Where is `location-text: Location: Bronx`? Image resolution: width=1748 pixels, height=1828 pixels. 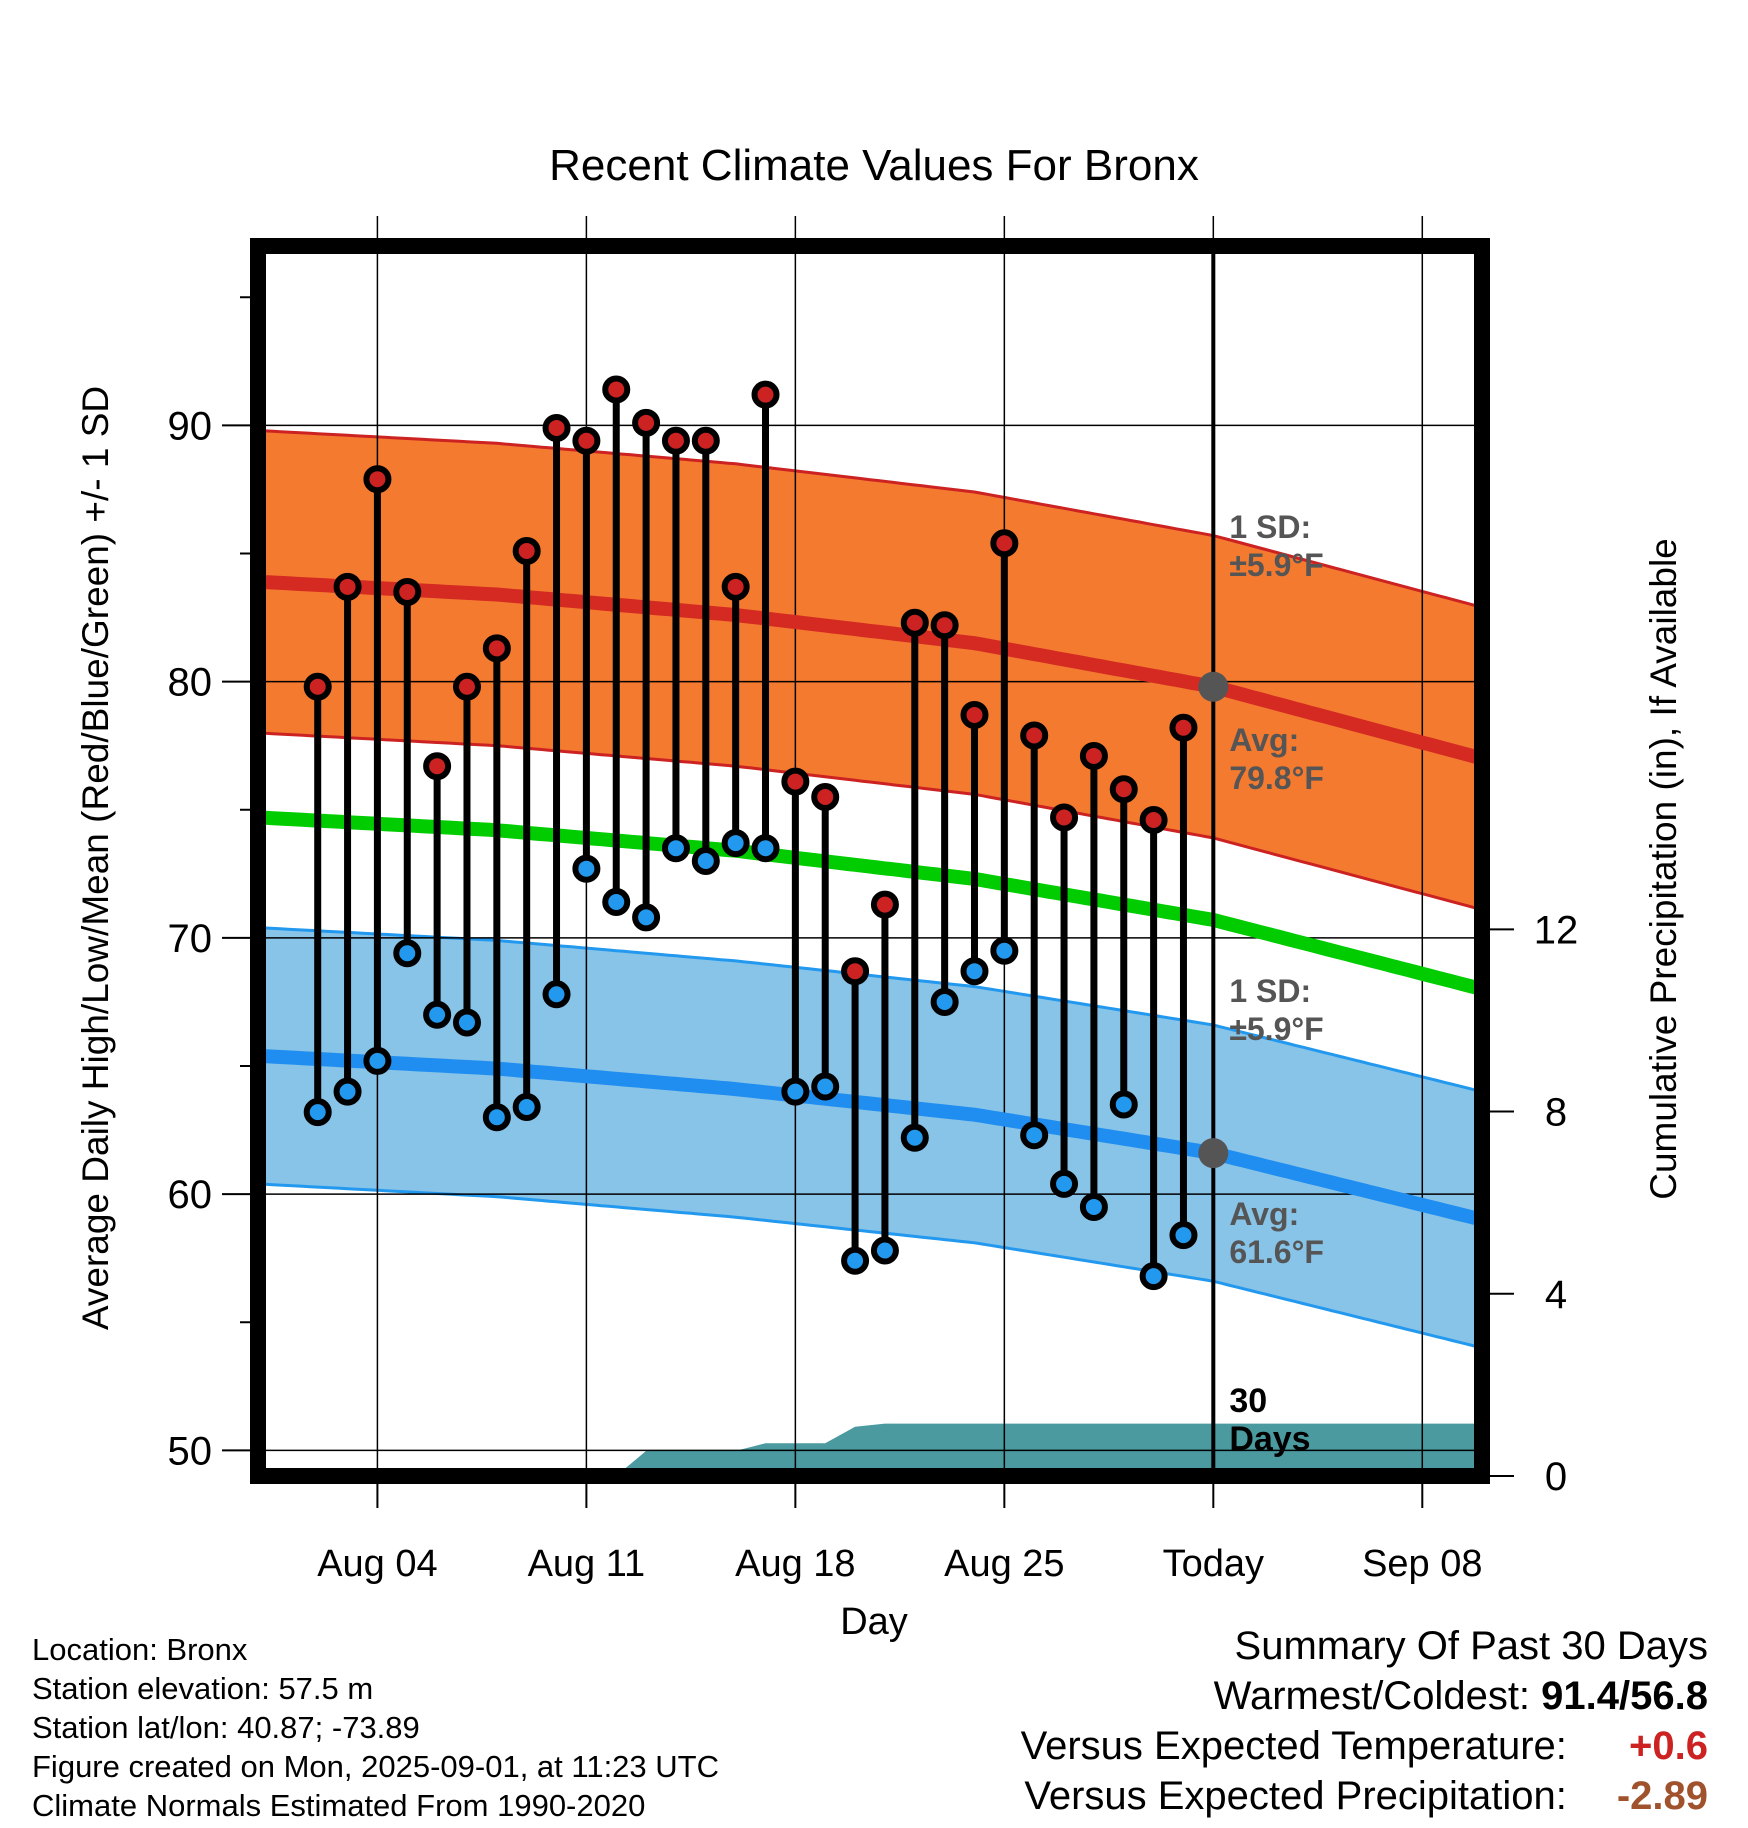
location-text: Location: Bronx is located at coordinates (140, 1649).